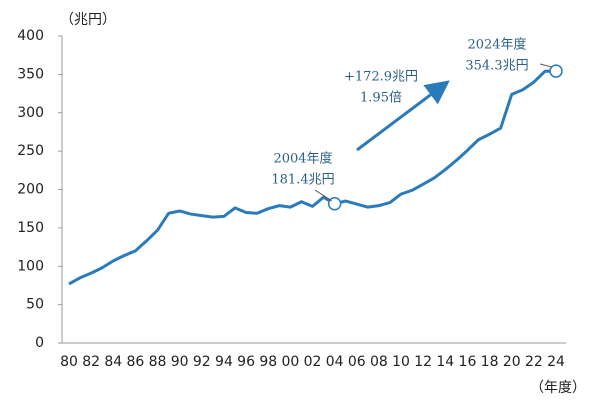 The height and width of the screenshot is (404, 600). What do you see at coordinates (302, 180) in the screenshot?
I see `annotation-text: 181.4兆円` at bounding box center [302, 180].